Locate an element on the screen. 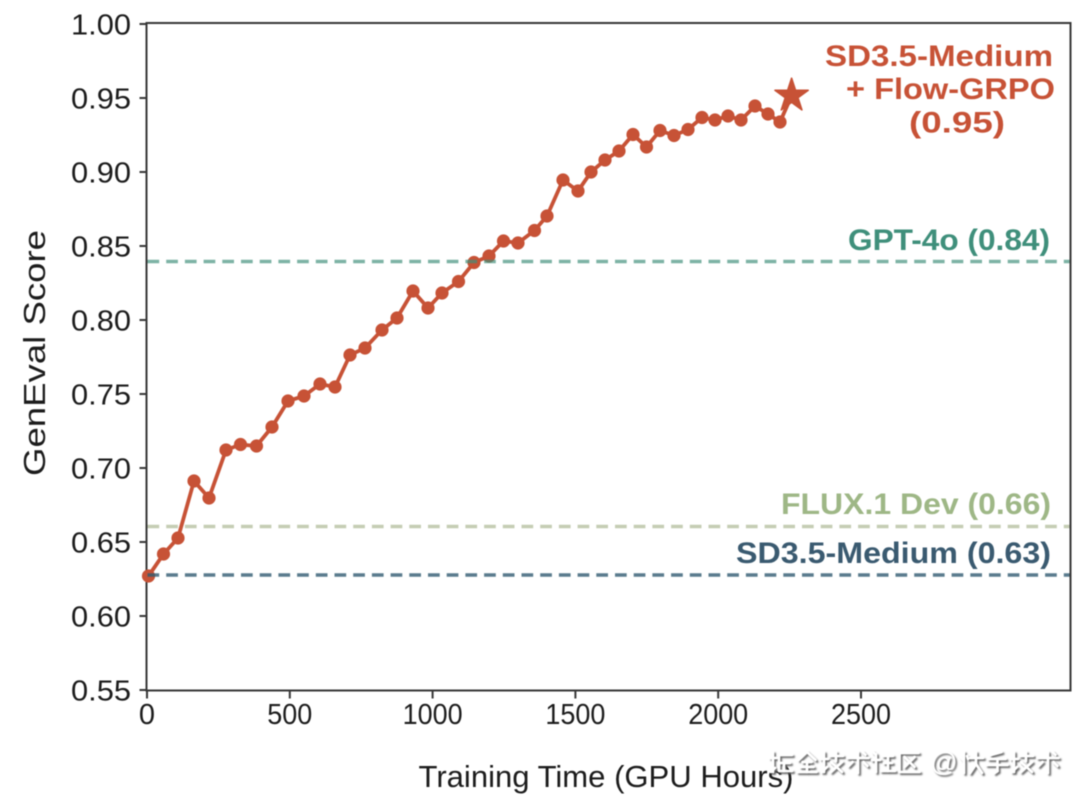 The image size is (1080, 800). svg-text: FLUX.1 Dev (0.66) is located at coordinates (916, 504).